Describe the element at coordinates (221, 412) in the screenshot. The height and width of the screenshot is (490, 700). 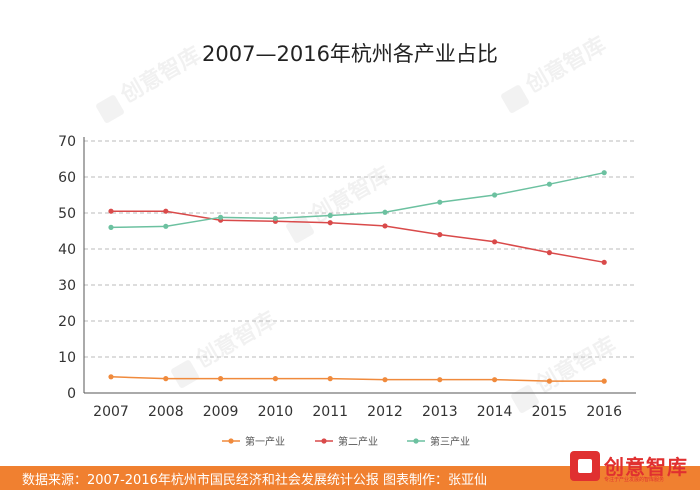
I see `x-tick-label: 2009` at that location.